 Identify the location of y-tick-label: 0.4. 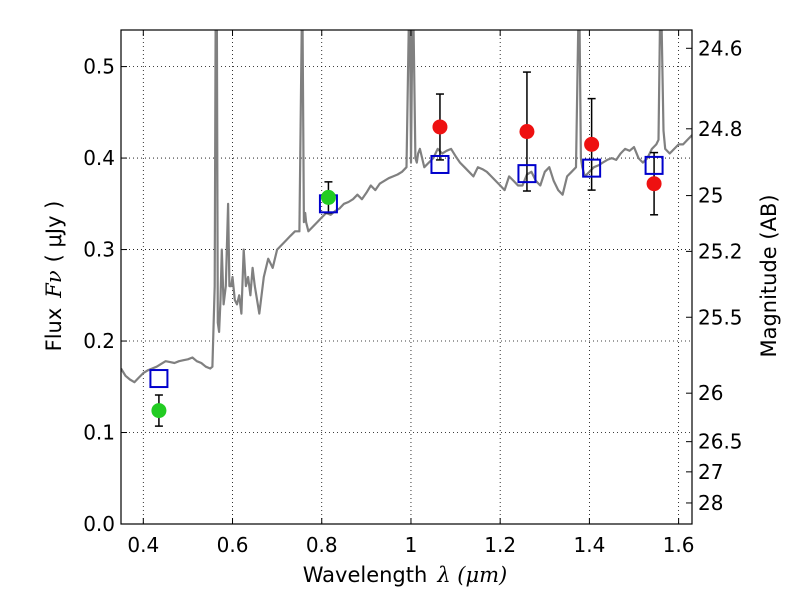
(99, 158).